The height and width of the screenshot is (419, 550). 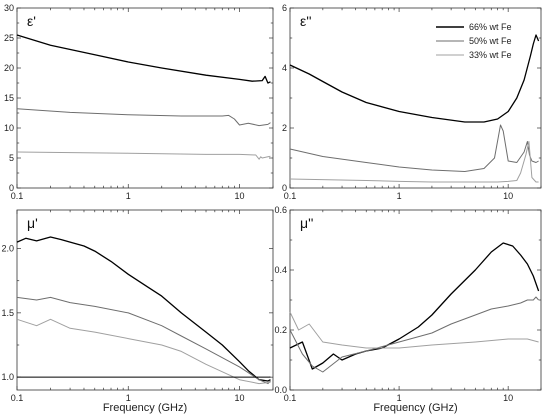 I want to click on y-tick-label: 1.5, so click(x=7, y=313).